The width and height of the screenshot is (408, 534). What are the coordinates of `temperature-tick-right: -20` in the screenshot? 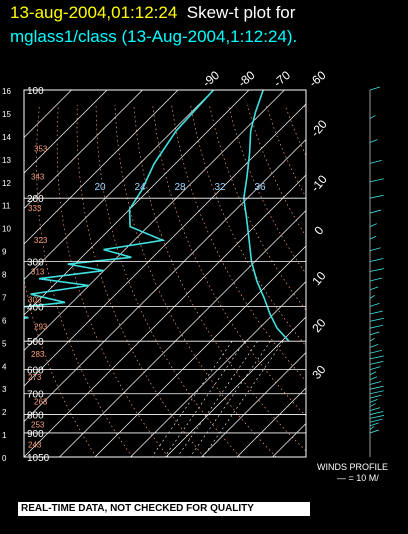 It's located at (319, 128).